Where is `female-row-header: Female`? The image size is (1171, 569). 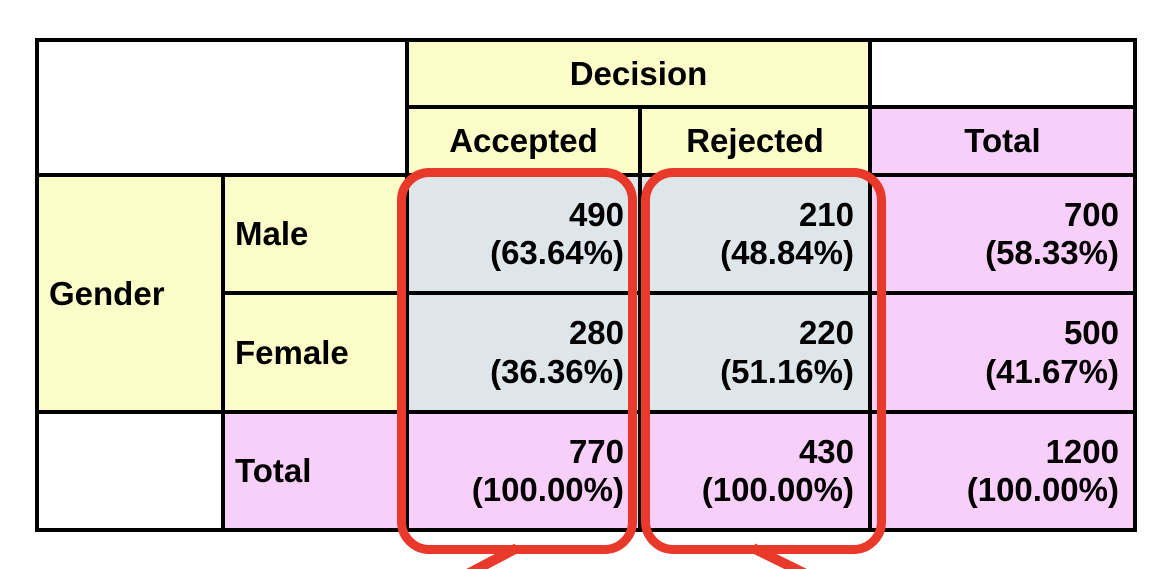 female-row-header: Female is located at coordinates (315, 352).